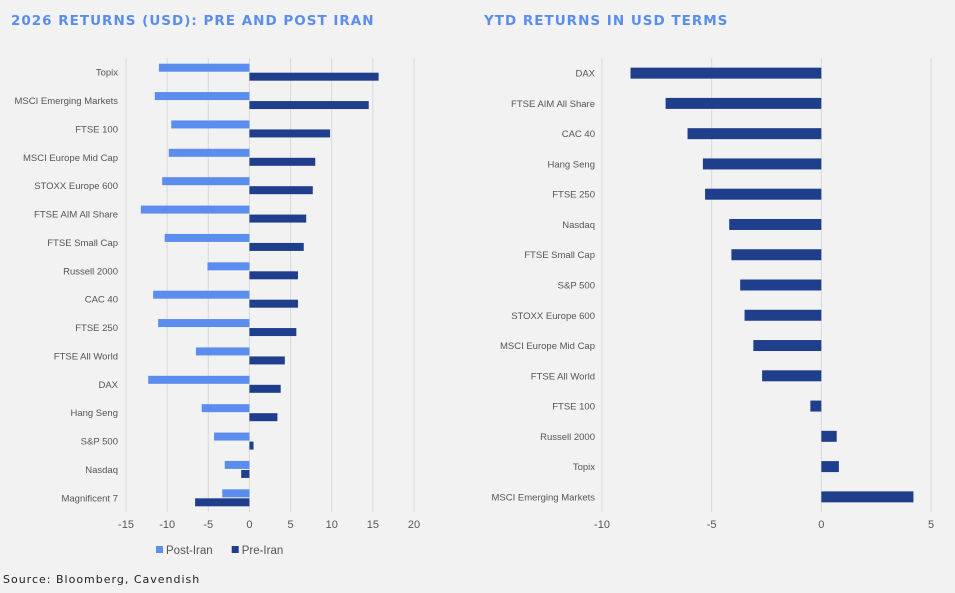  I want to click on bar-post-iran-ftse-small-cap, so click(207, 237).